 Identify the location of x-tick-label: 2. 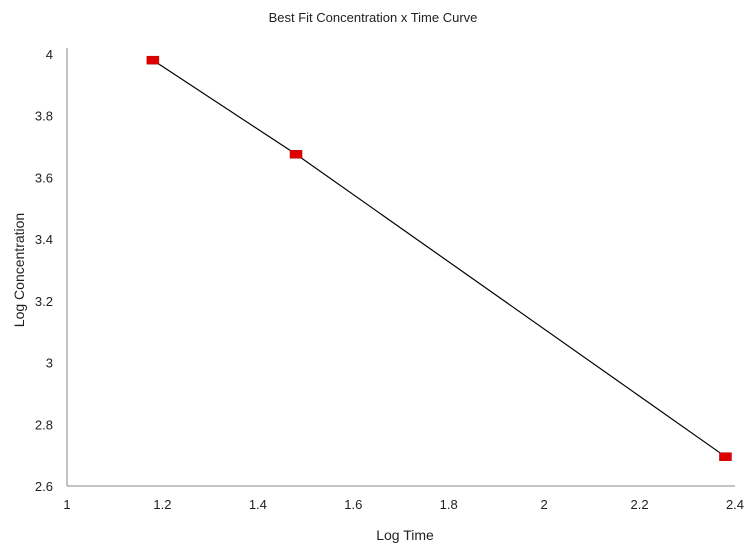
(544, 504).